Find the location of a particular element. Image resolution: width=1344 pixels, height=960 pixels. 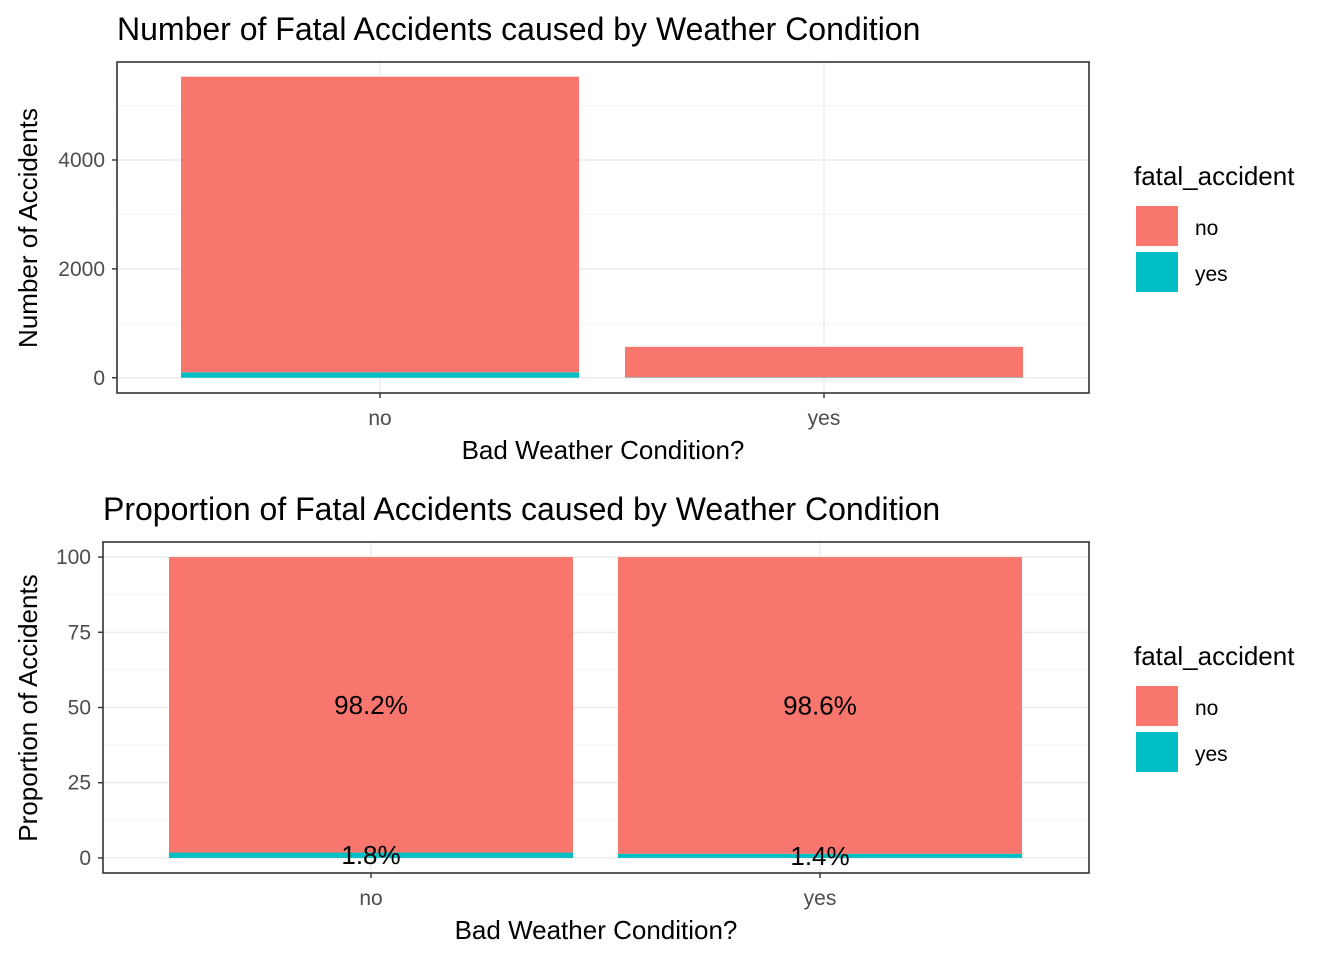

data-label-no-no: 98.2% is located at coordinates (371, 705).